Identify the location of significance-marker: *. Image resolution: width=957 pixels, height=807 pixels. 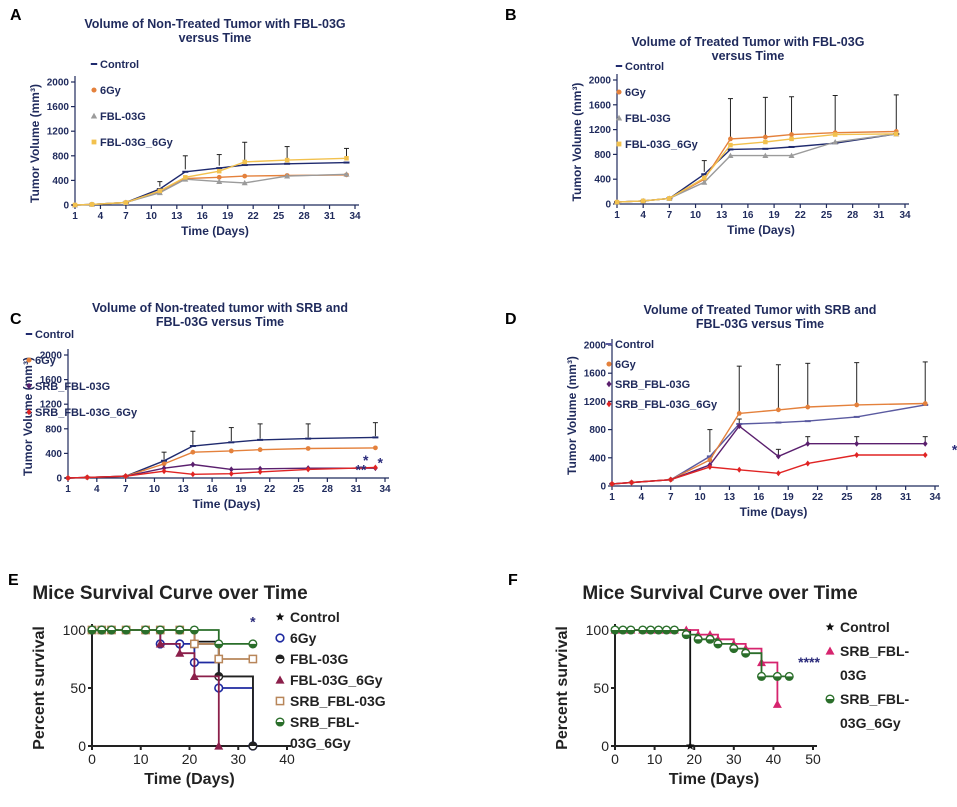
(954, 449).